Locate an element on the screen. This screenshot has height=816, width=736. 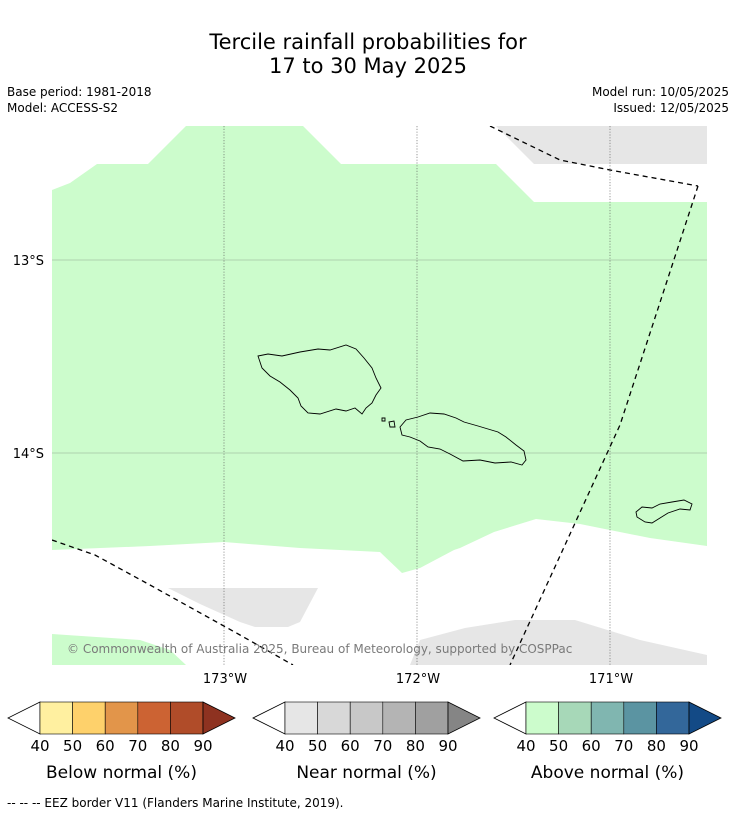
coastlines is located at coordinates (475, 434).